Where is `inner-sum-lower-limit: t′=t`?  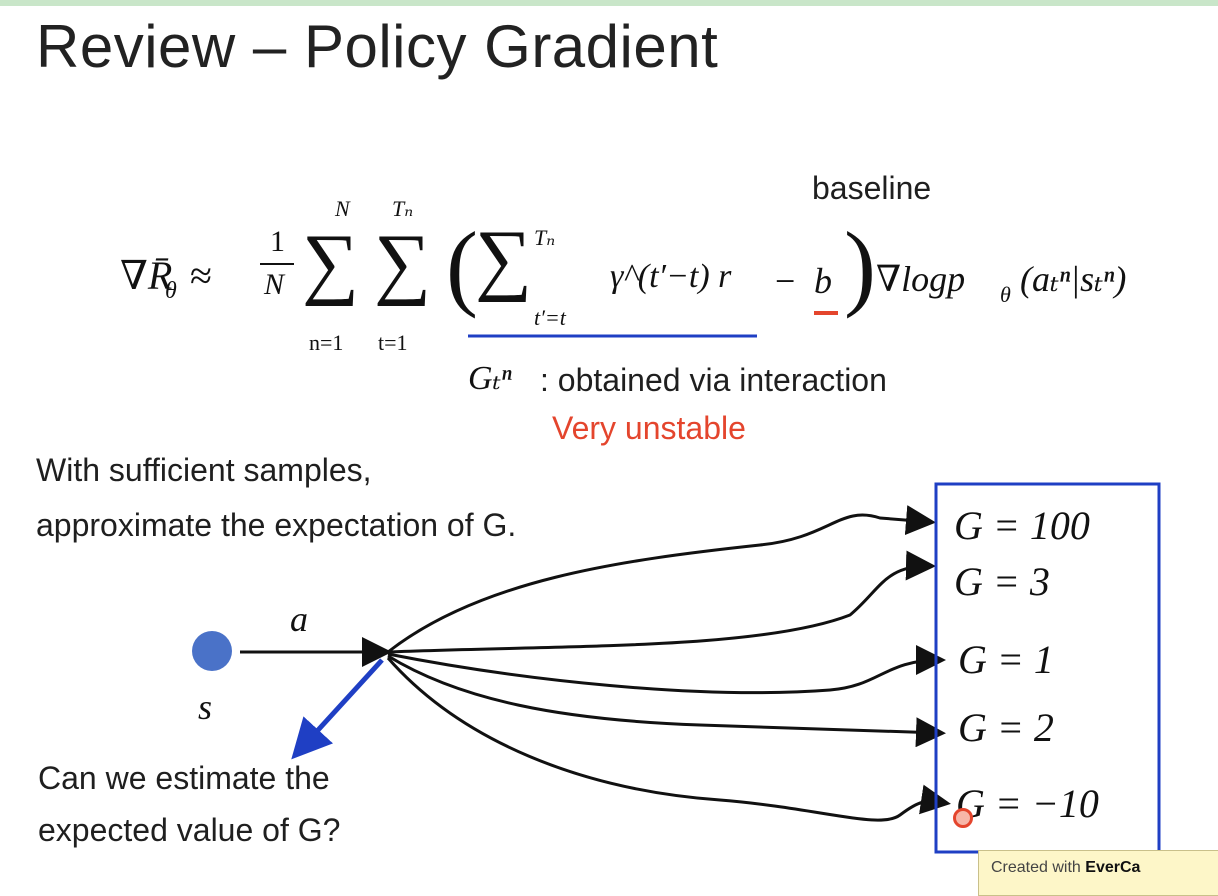 inner-sum-lower-limit: t′=t is located at coordinates (550, 317).